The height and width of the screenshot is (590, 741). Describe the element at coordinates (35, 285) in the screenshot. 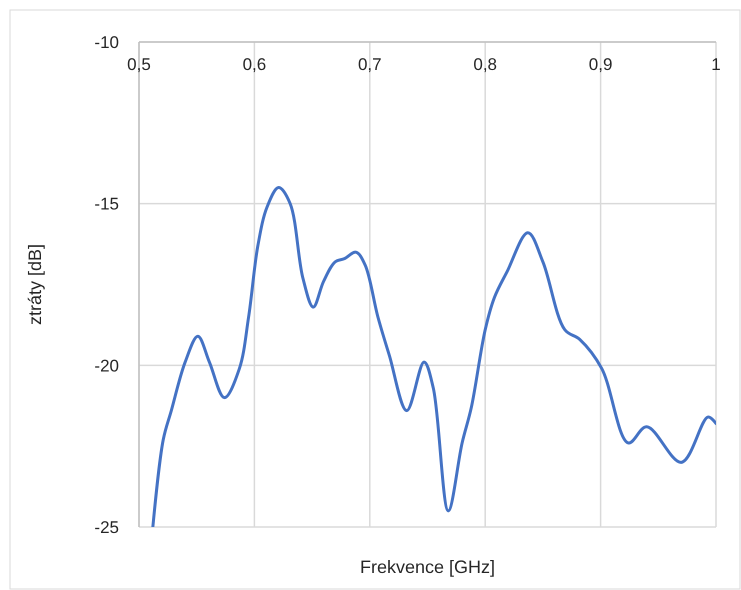

I see `y-axis-title: ztráty [dB]` at that location.